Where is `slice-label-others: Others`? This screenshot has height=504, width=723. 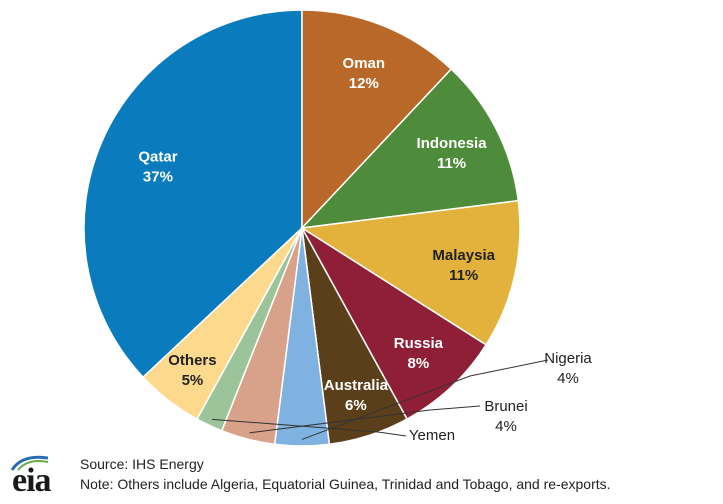 slice-label-others: Others is located at coordinates (192, 360).